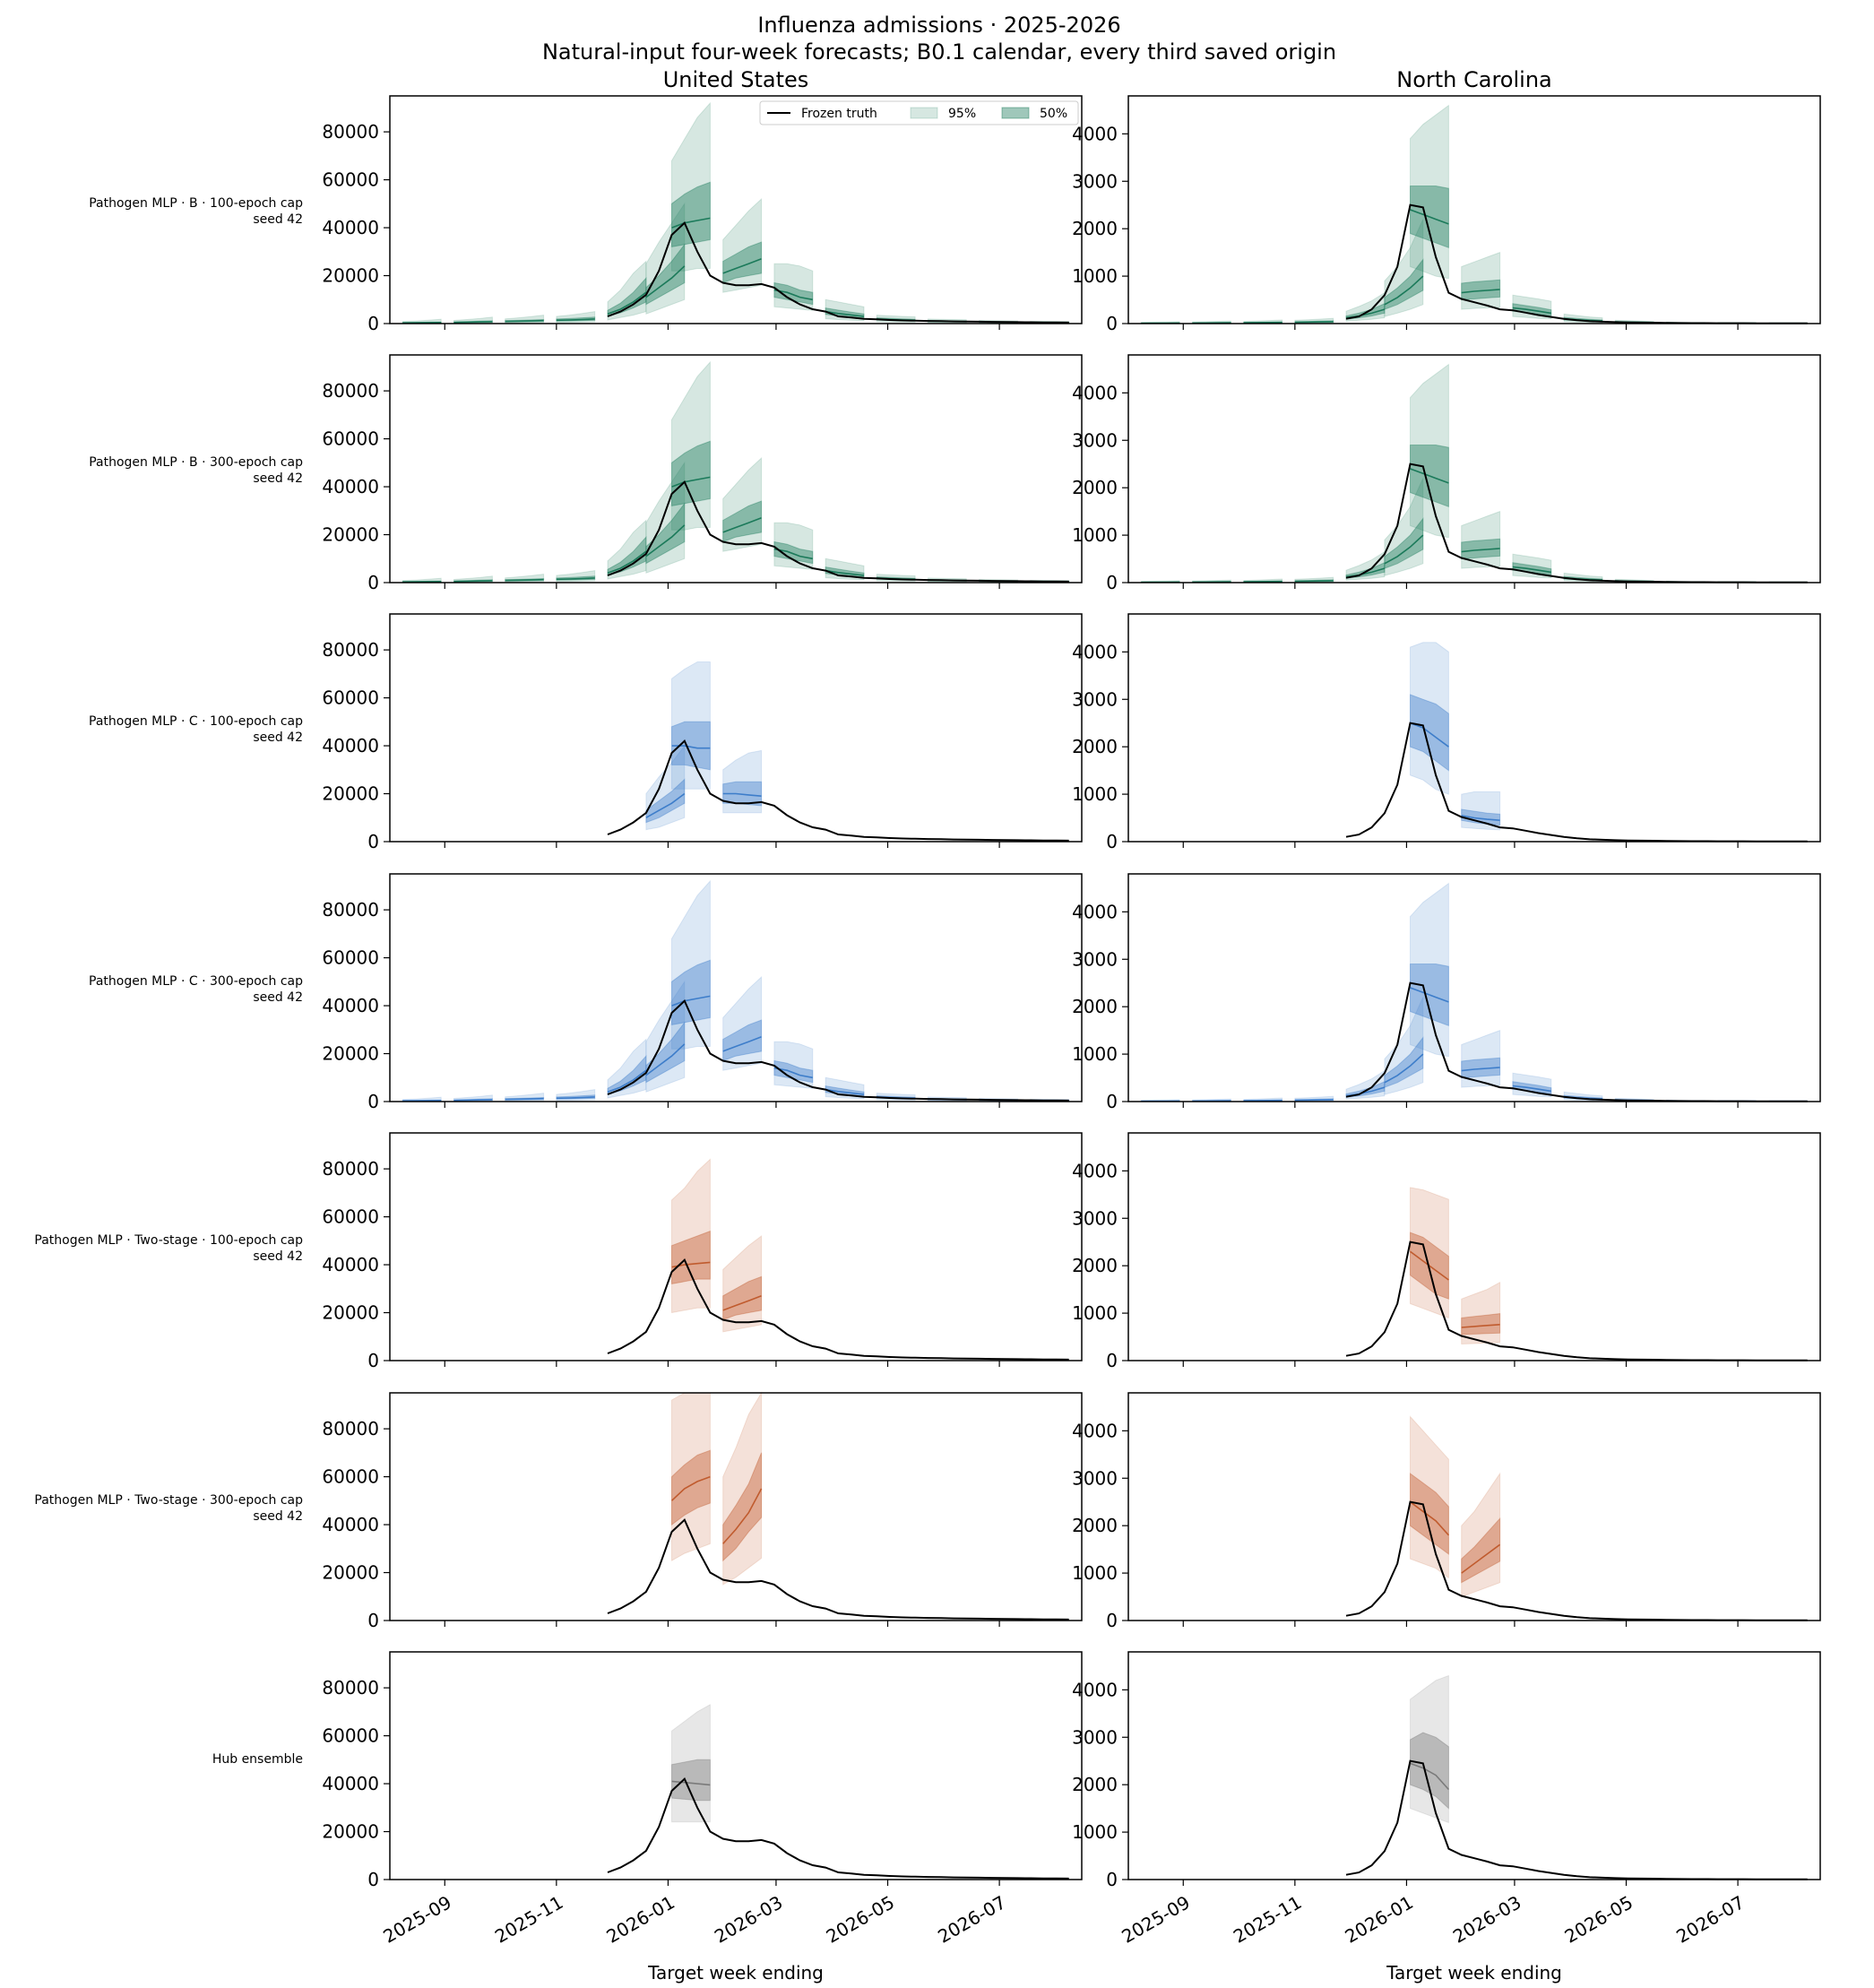  I want to click on column-title: North Carolina, so click(1474, 79).